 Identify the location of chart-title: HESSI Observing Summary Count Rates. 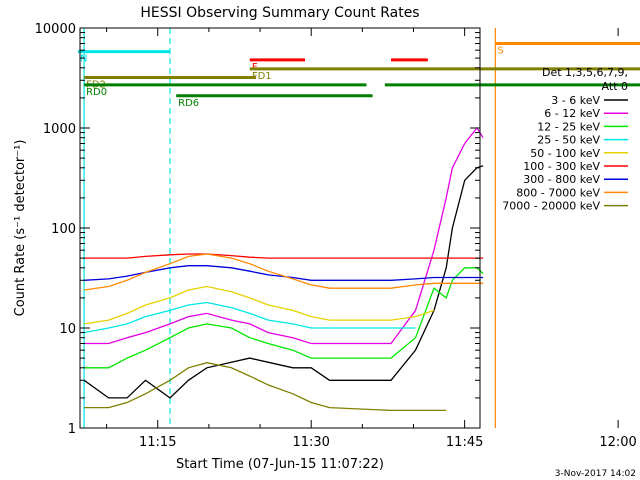
(279, 13).